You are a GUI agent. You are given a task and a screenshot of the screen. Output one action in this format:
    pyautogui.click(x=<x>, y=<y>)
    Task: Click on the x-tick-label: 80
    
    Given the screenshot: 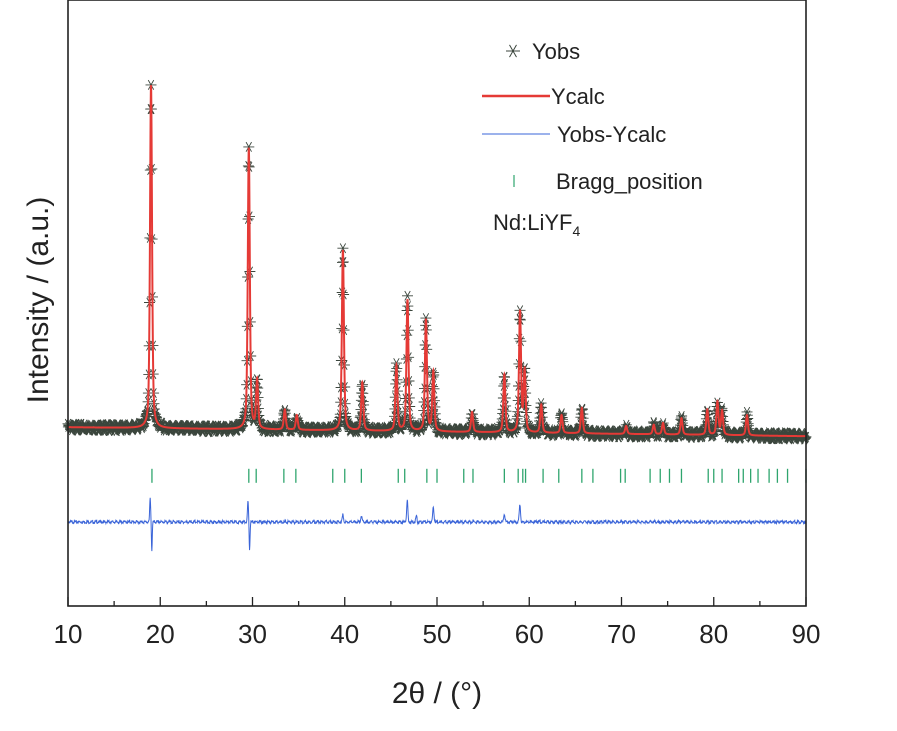 What is the action you would take?
    pyautogui.click(x=713, y=634)
    